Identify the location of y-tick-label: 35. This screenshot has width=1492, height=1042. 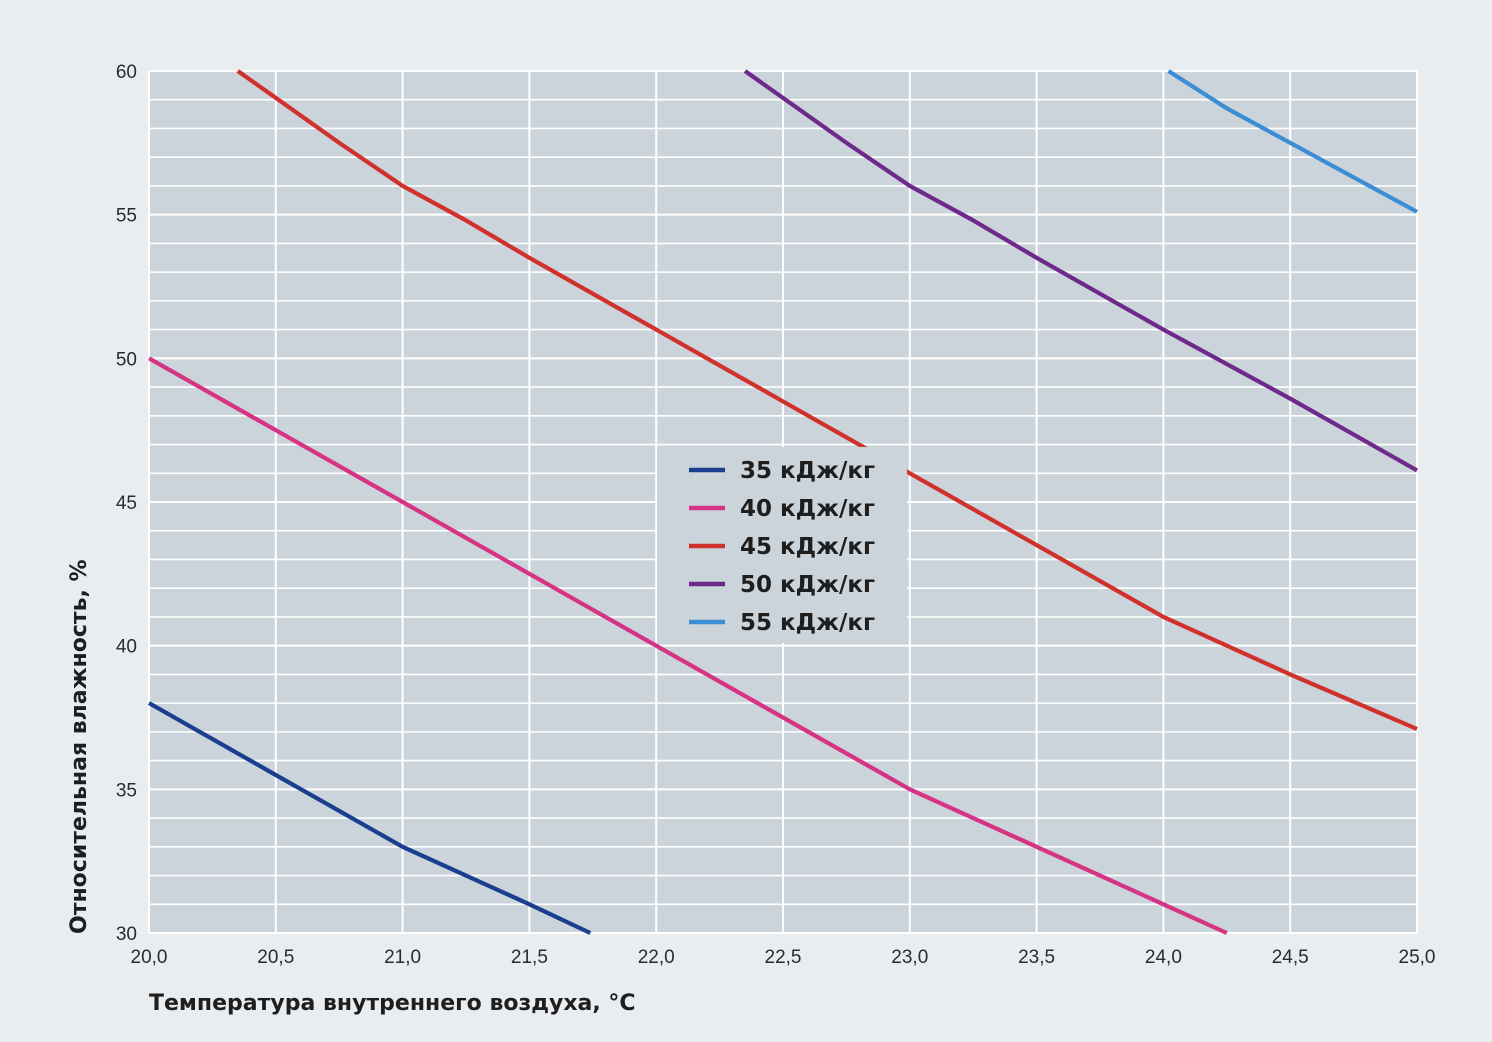
(126, 790).